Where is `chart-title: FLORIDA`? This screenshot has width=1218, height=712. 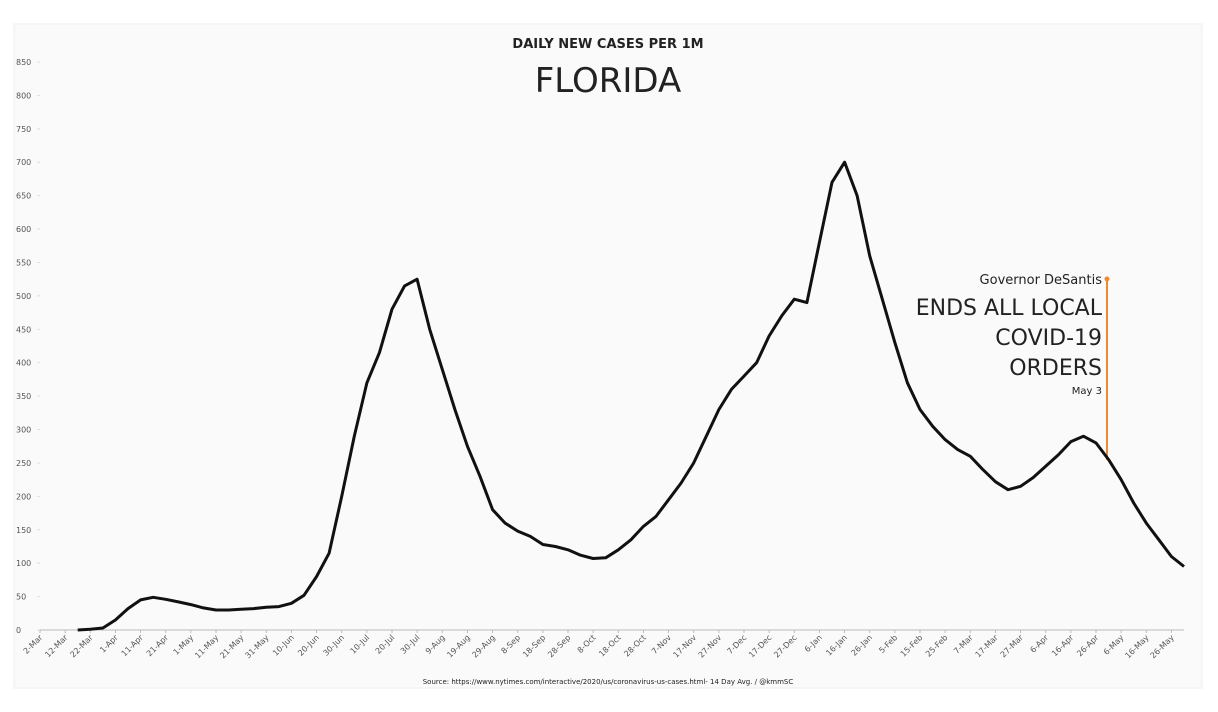
chart-title: FLORIDA is located at coordinates (608, 81).